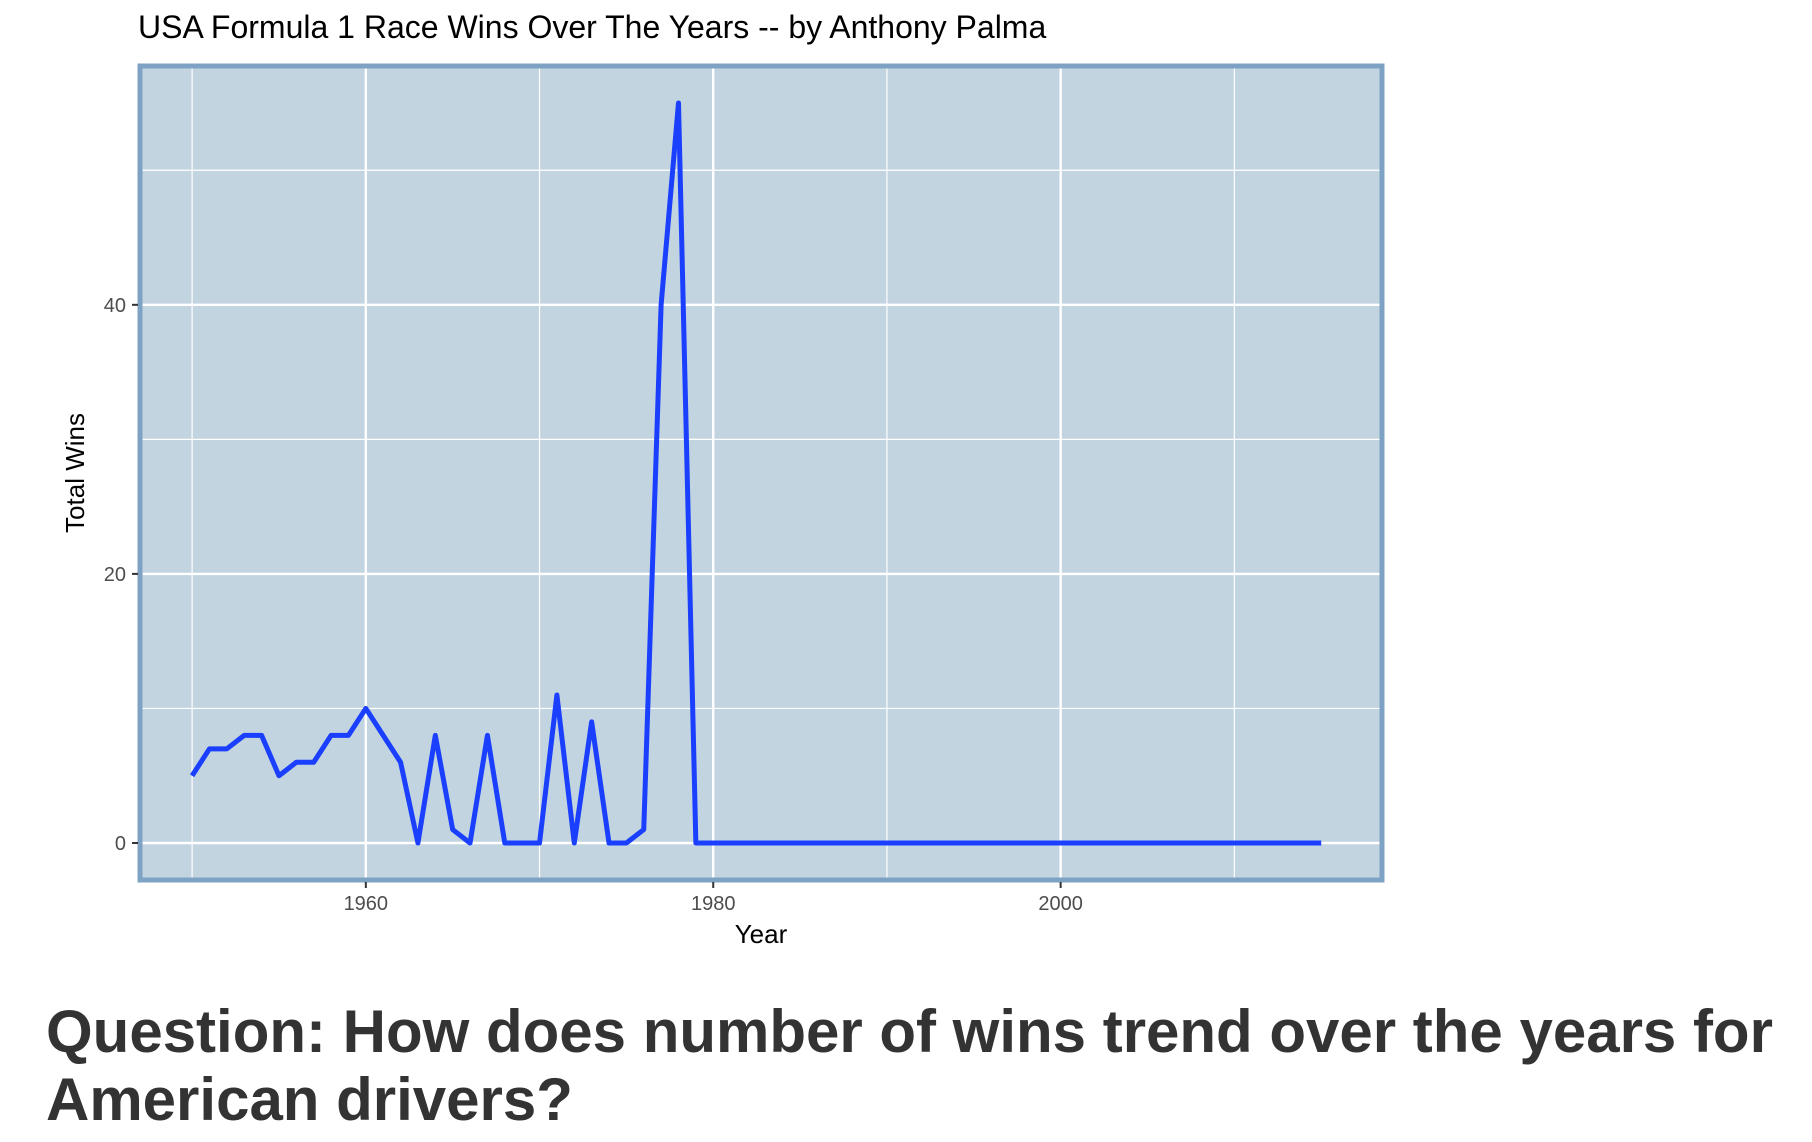  Describe the element at coordinates (115, 575) in the screenshot. I see `y-tick-label: 20` at that location.